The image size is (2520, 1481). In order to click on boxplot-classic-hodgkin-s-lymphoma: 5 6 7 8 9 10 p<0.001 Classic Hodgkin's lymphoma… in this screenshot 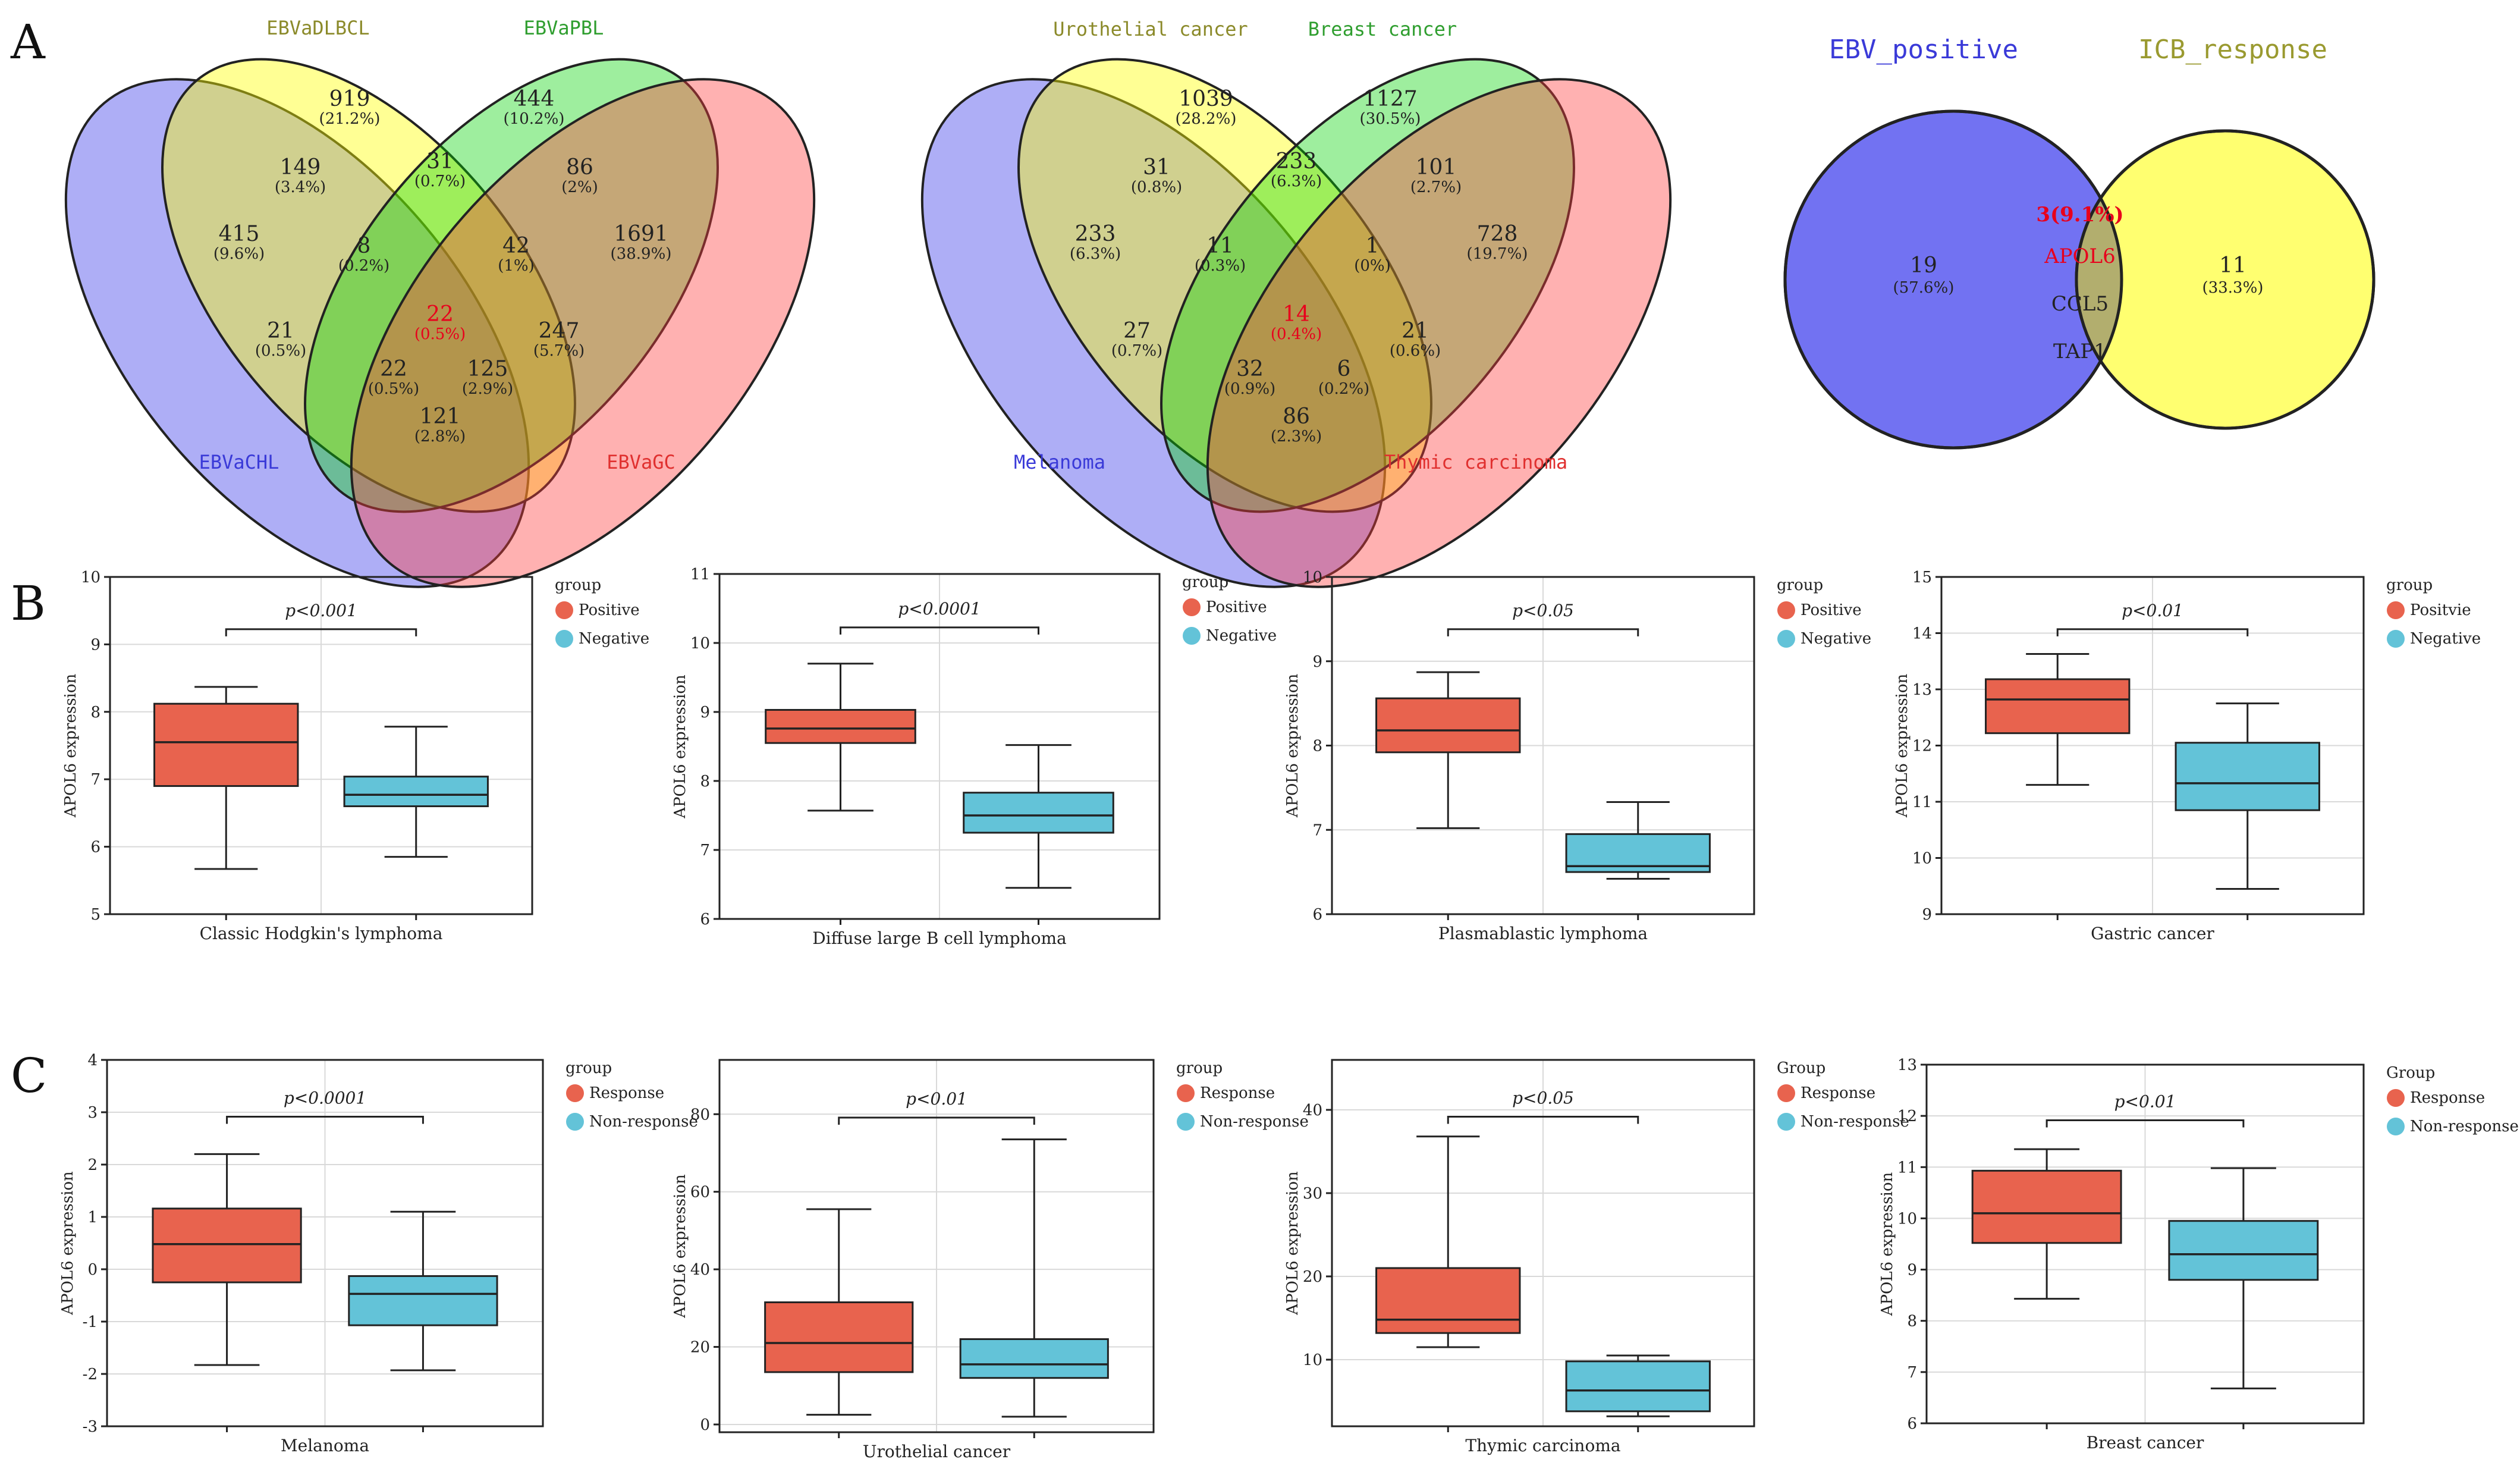, I will do `click(355, 756)`.